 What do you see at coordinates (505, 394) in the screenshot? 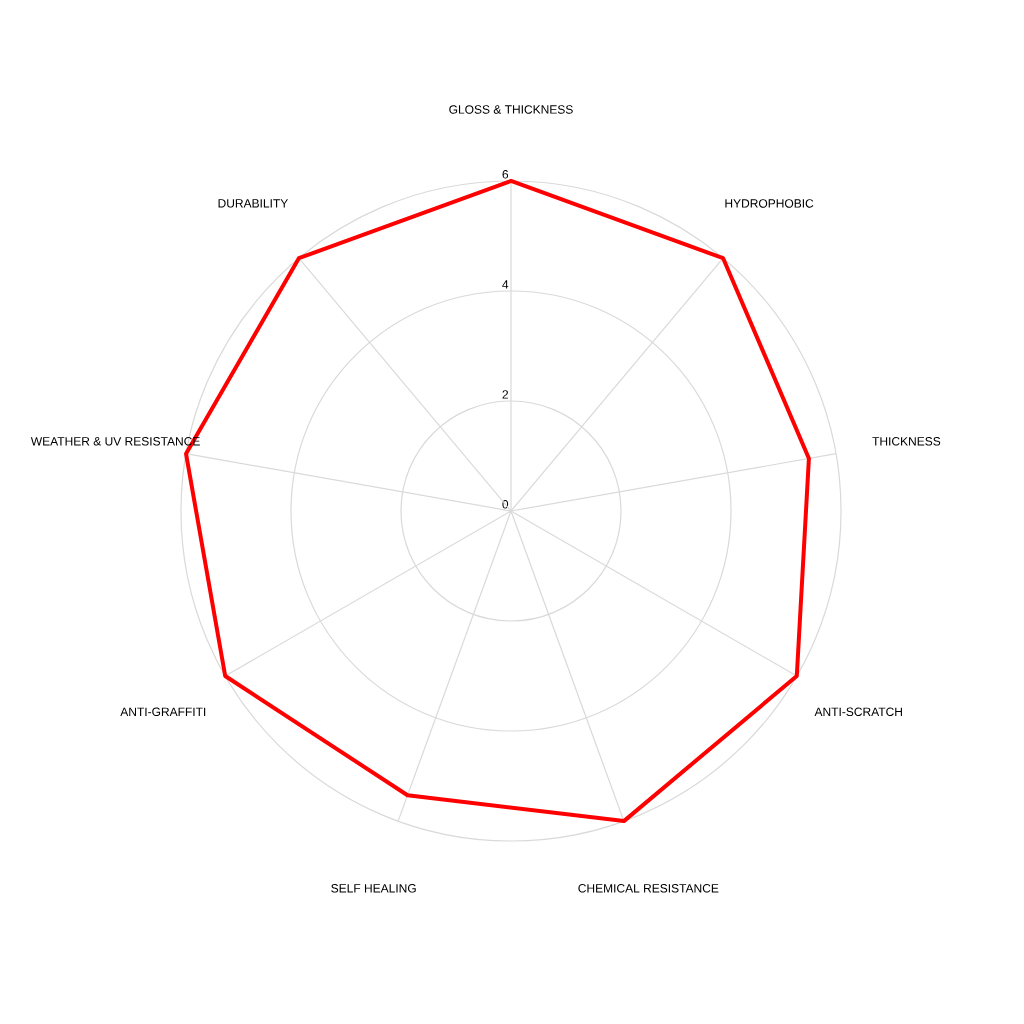
I see `y-tick-label: 2` at bounding box center [505, 394].